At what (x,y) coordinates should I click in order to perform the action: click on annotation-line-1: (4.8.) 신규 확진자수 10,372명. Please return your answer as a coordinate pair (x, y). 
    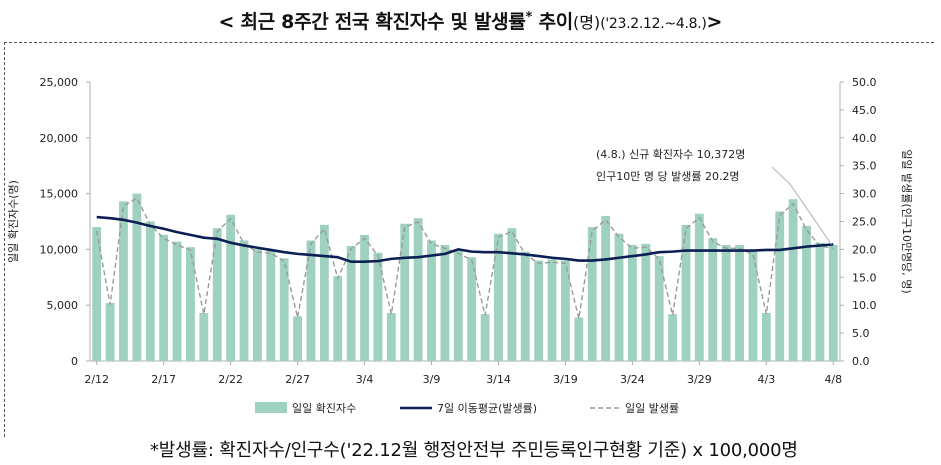
    Looking at the image, I should click on (670, 154).